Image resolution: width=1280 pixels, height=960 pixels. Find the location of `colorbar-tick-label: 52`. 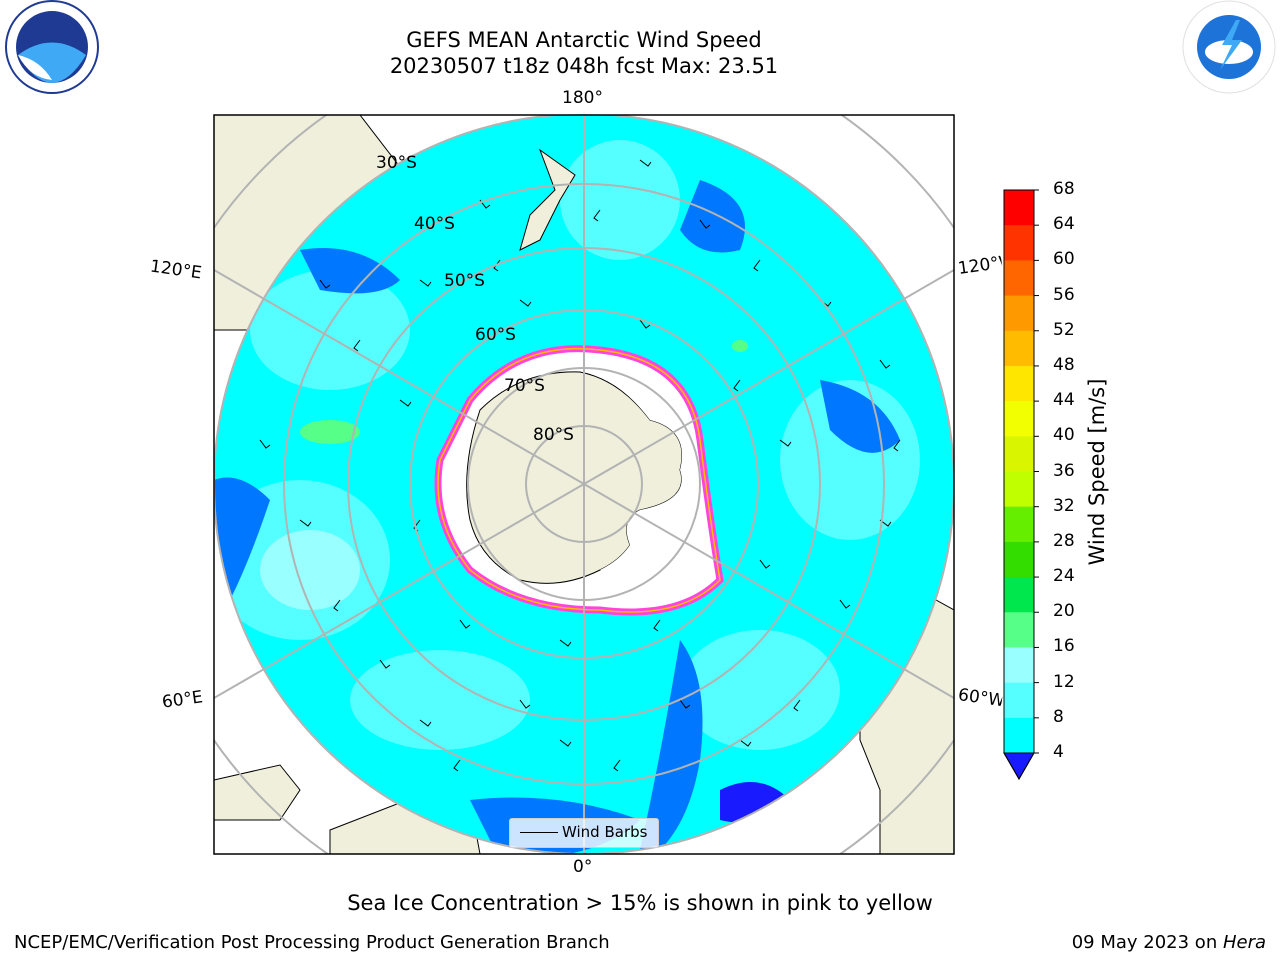

colorbar-tick-label: 52 is located at coordinates (1064, 329).